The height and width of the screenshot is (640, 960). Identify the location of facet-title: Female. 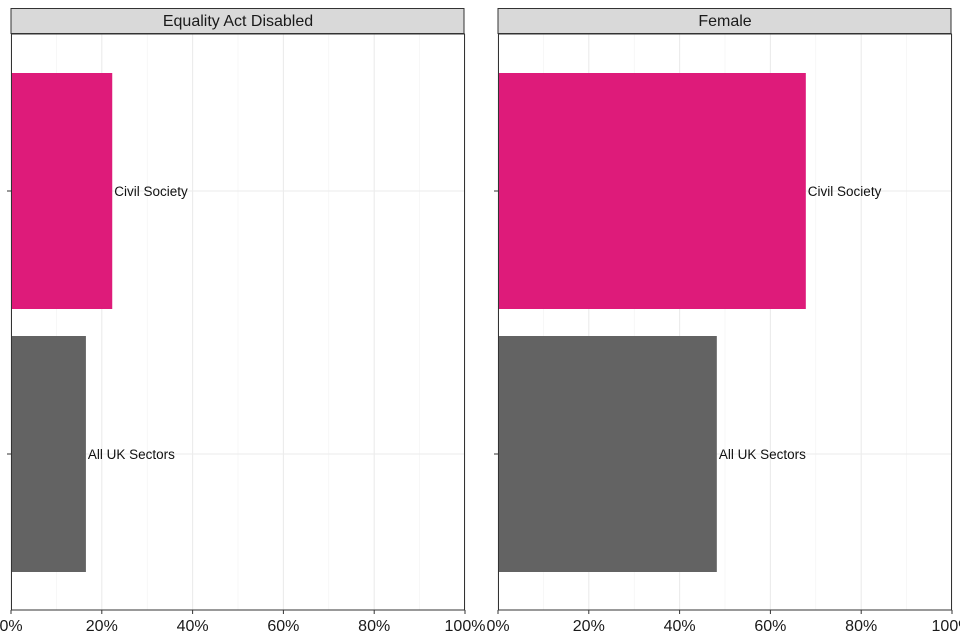
(724, 21).